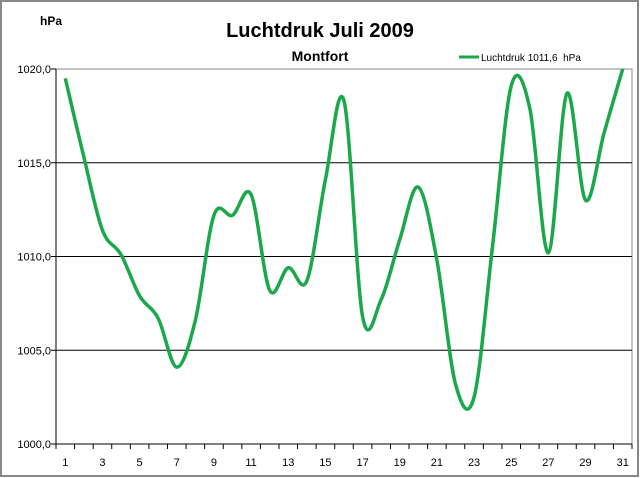 The width and height of the screenshot is (640, 478). What do you see at coordinates (250, 463) in the screenshot?
I see `x-tick-label: 11` at bounding box center [250, 463].